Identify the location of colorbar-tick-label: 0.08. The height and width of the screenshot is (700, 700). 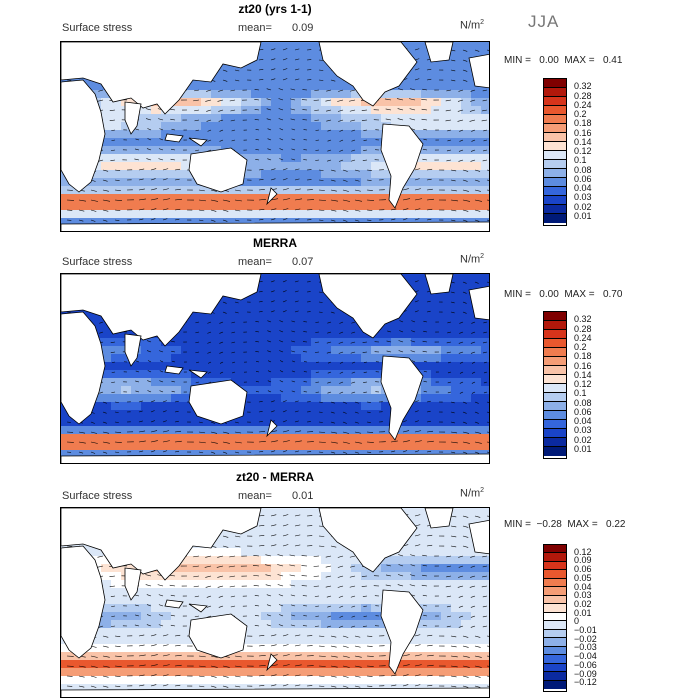
(583, 169).